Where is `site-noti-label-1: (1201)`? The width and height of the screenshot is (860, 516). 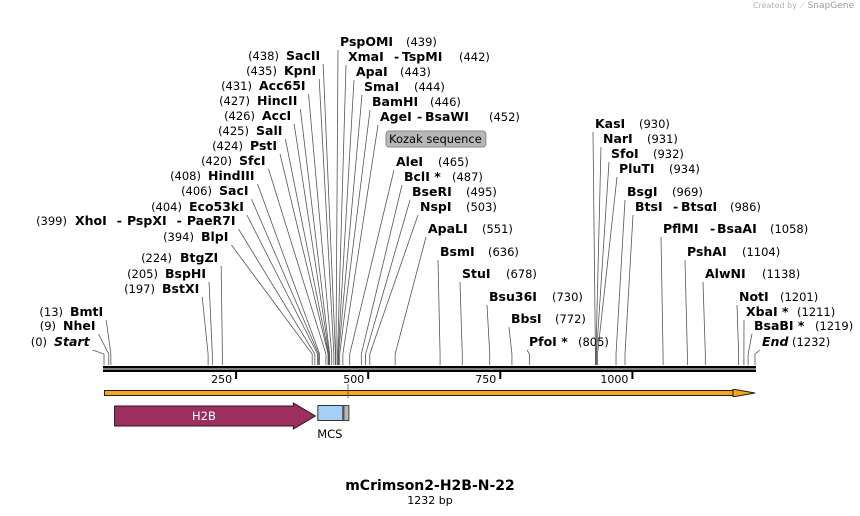 site-noti-label-1: (1201) is located at coordinates (799, 297).